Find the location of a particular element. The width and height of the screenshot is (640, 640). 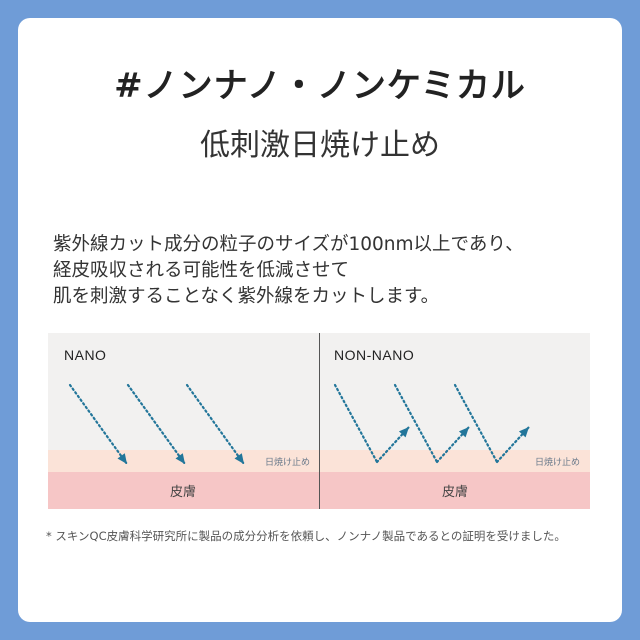

panel-non-nano: NON-NANO 日焼け止め 皮膚 is located at coordinates (455, 421).